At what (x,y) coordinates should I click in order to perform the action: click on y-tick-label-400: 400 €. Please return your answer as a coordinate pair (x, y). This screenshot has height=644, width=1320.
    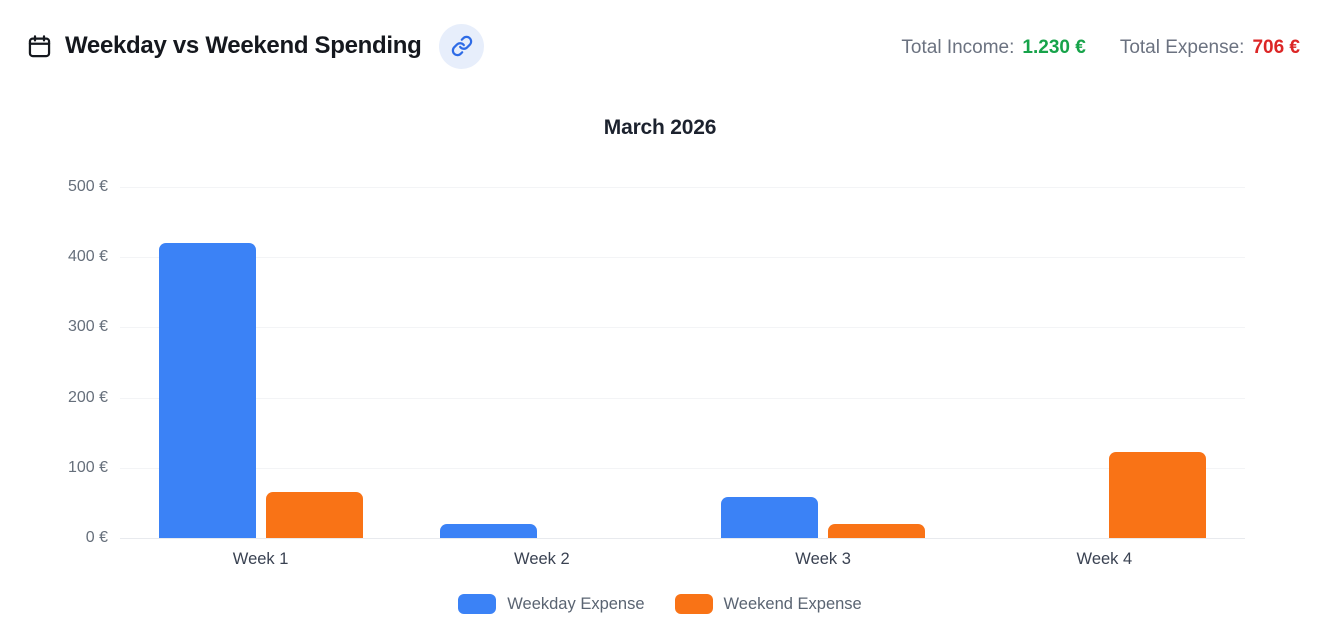
    Looking at the image, I should click on (87, 257).